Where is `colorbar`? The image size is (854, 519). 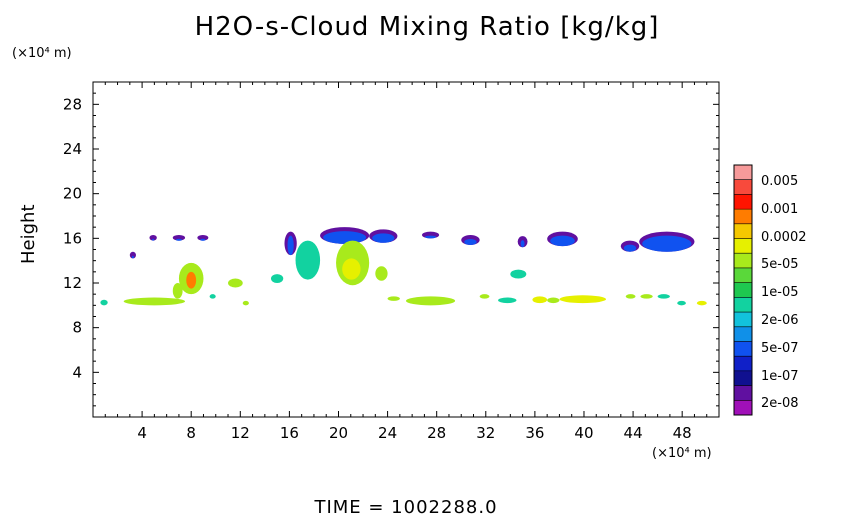 colorbar is located at coordinates (743, 290).